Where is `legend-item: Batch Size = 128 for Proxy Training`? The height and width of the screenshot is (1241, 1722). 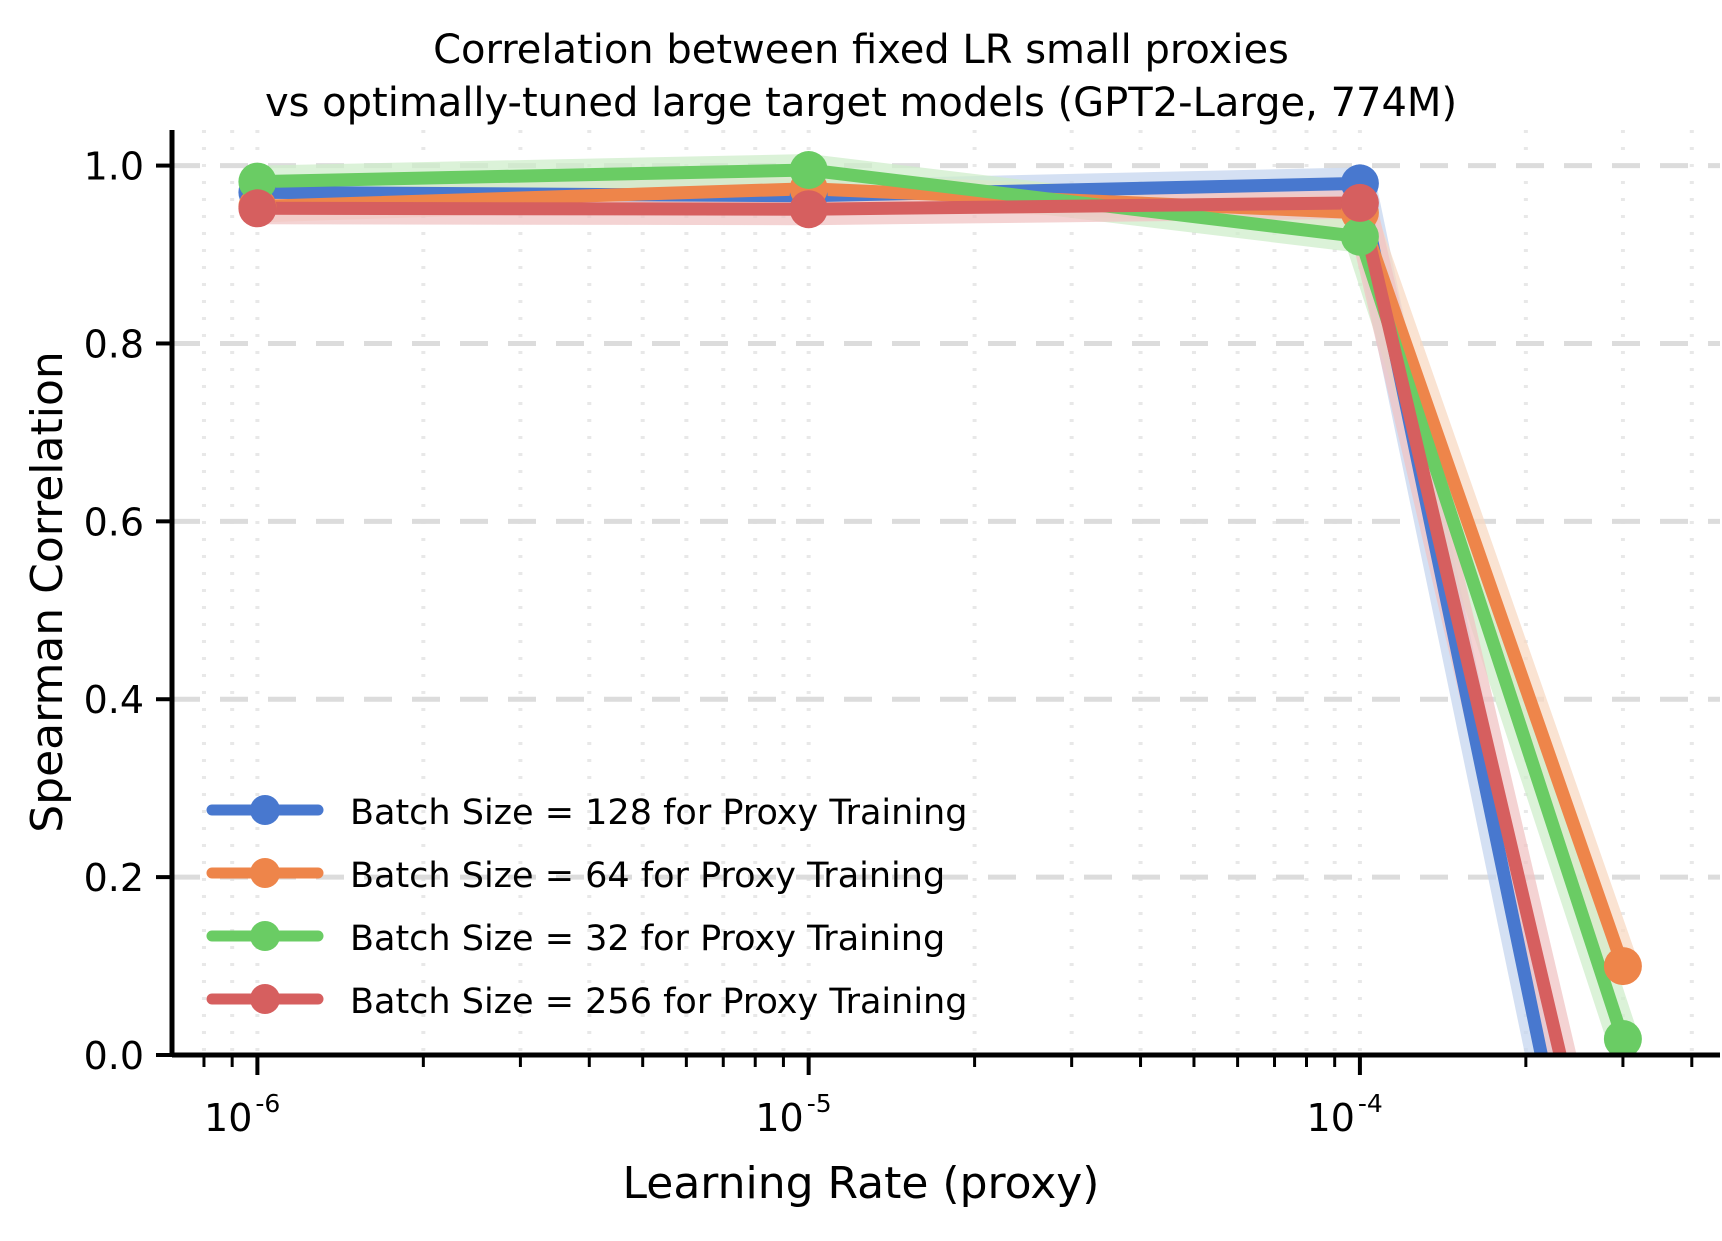
legend-item: Batch Size = 128 for Proxy Training is located at coordinates (586, 813).